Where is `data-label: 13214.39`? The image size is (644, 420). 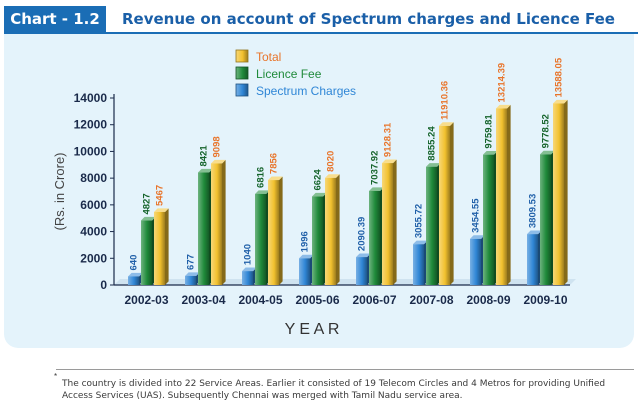 data-label: 13214.39 is located at coordinates (502, 83).